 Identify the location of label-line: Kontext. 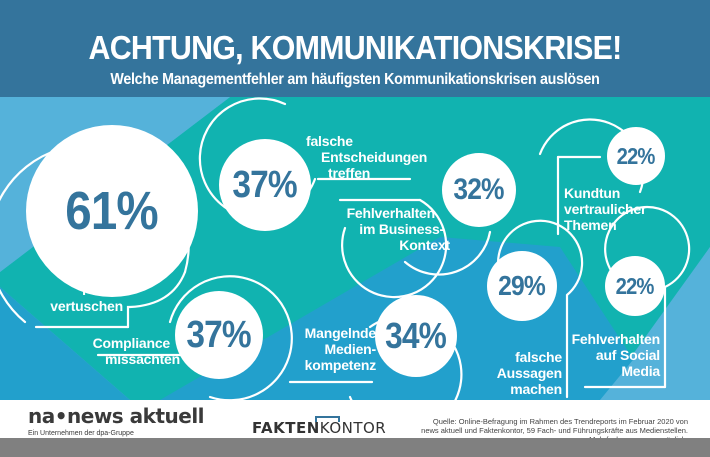
(424, 245).